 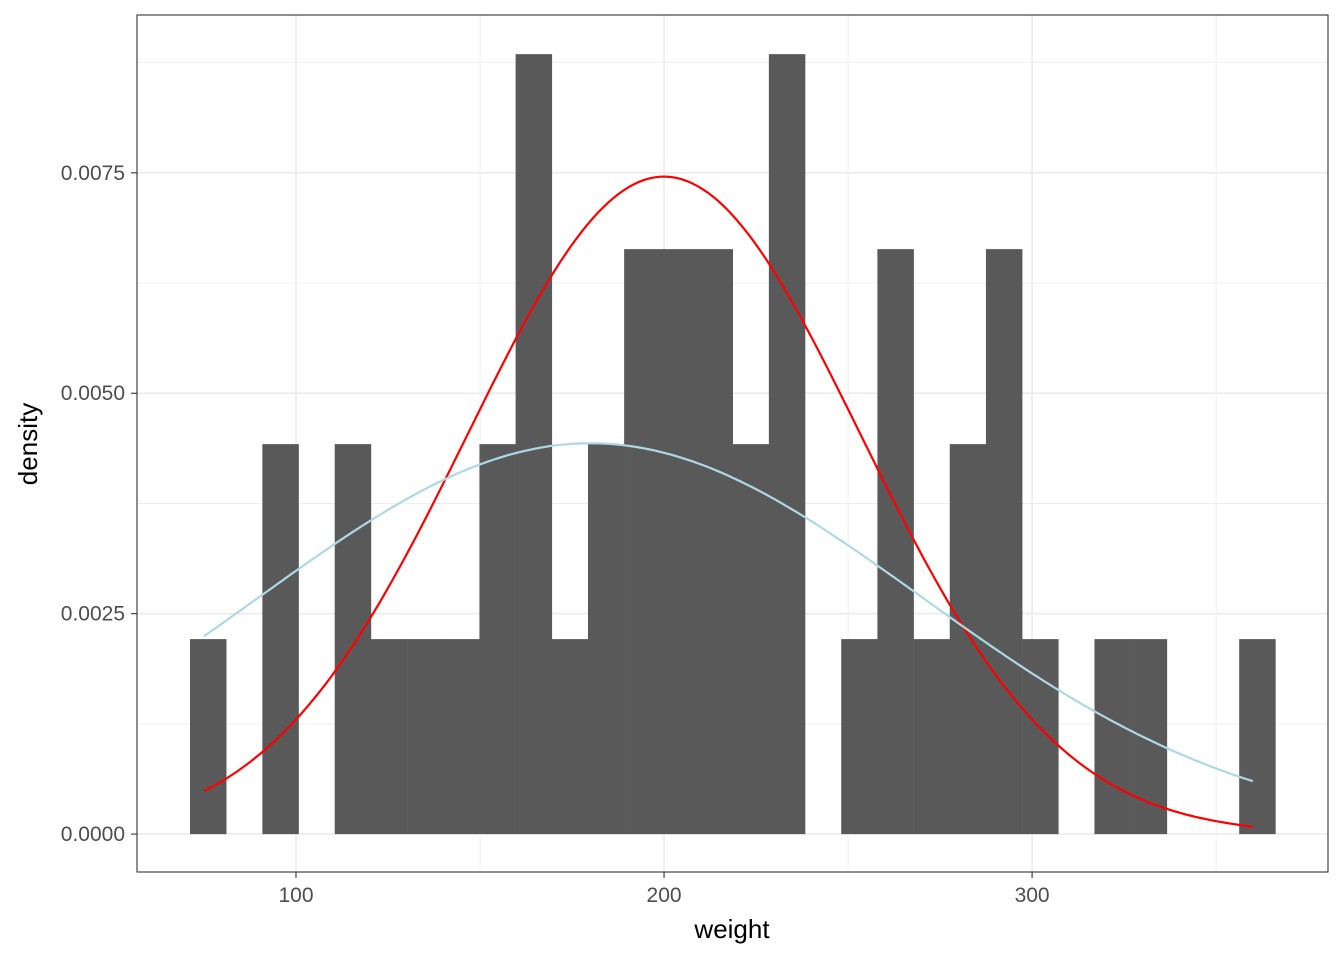 What do you see at coordinates (93, 614) in the screenshot?
I see `y-tick-label: 0.0025` at bounding box center [93, 614].